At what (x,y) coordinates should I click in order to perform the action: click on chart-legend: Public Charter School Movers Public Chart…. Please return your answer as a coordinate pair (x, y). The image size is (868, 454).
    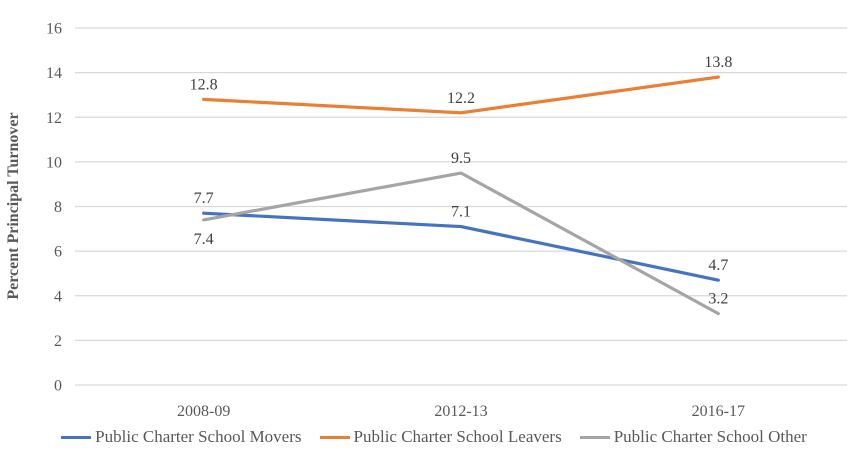
    Looking at the image, I should click on (434, 437).